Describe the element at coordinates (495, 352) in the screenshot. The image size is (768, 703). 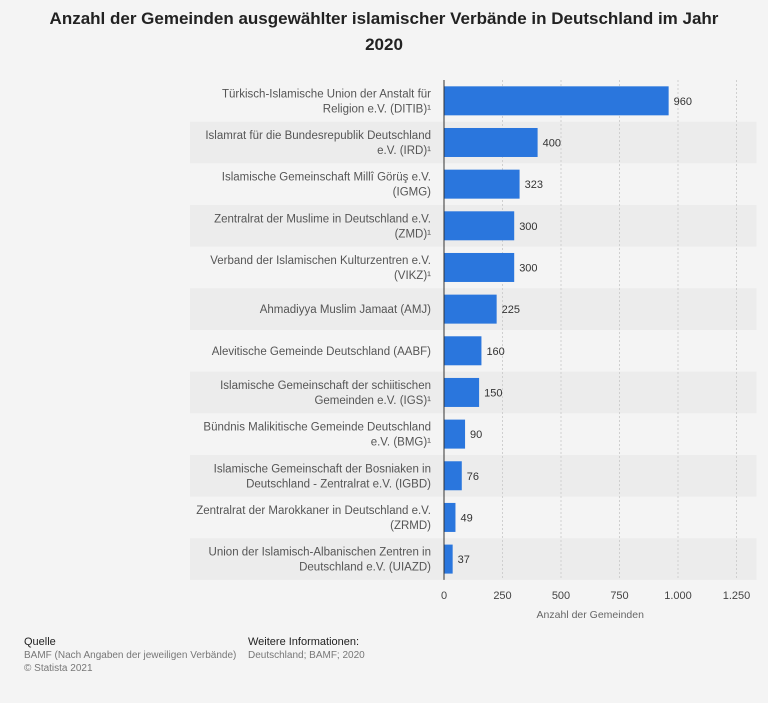
I see `data-label: 160` at that location.